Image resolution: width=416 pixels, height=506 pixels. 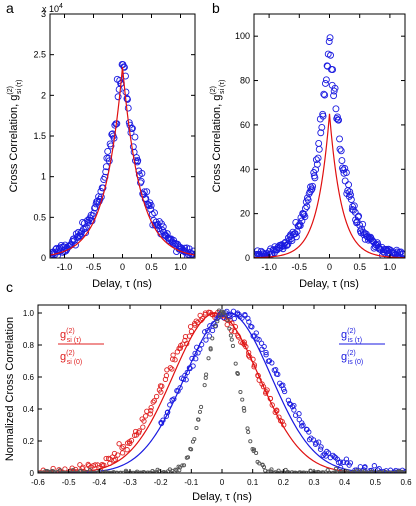 What do you see at coordinates (29, 313) in the screenshot?
I see `y-tick-label: 1.0` at bounding box center [29, 313].